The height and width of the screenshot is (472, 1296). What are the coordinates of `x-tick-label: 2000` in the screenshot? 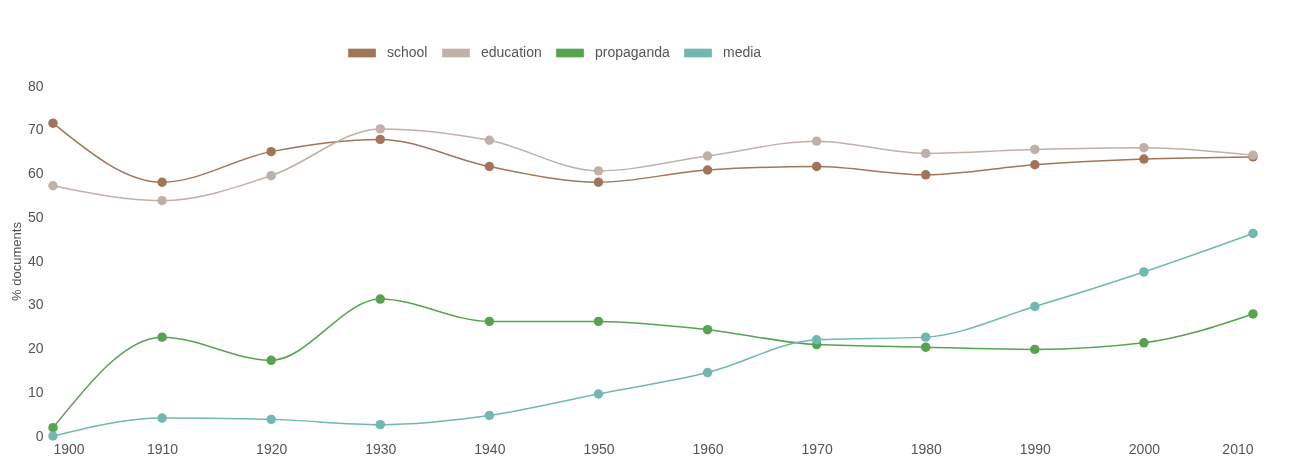 It's located at (1144, 448).